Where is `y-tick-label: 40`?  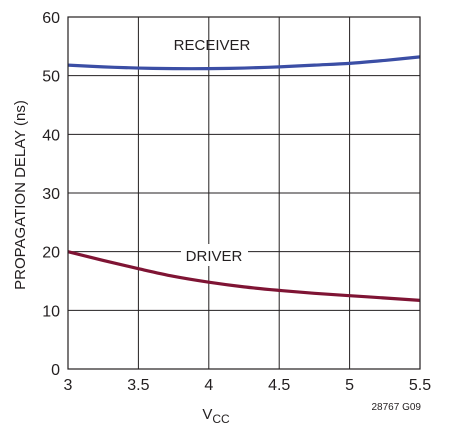 y-tick-label: 40 is located at coordinates (51, 135).